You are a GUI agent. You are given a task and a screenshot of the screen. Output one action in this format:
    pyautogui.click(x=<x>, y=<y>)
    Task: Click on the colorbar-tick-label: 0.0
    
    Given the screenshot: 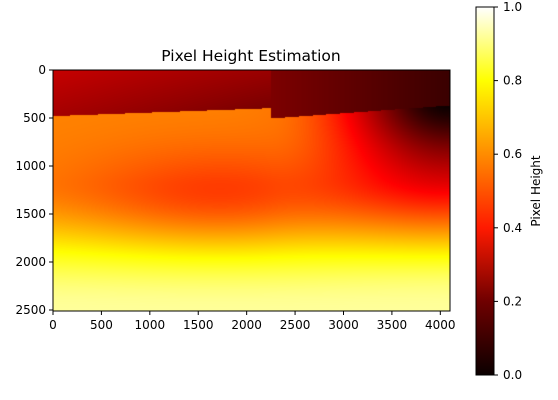 What is the action you would take?
    pyautogui.click(x=512, y=375)
    